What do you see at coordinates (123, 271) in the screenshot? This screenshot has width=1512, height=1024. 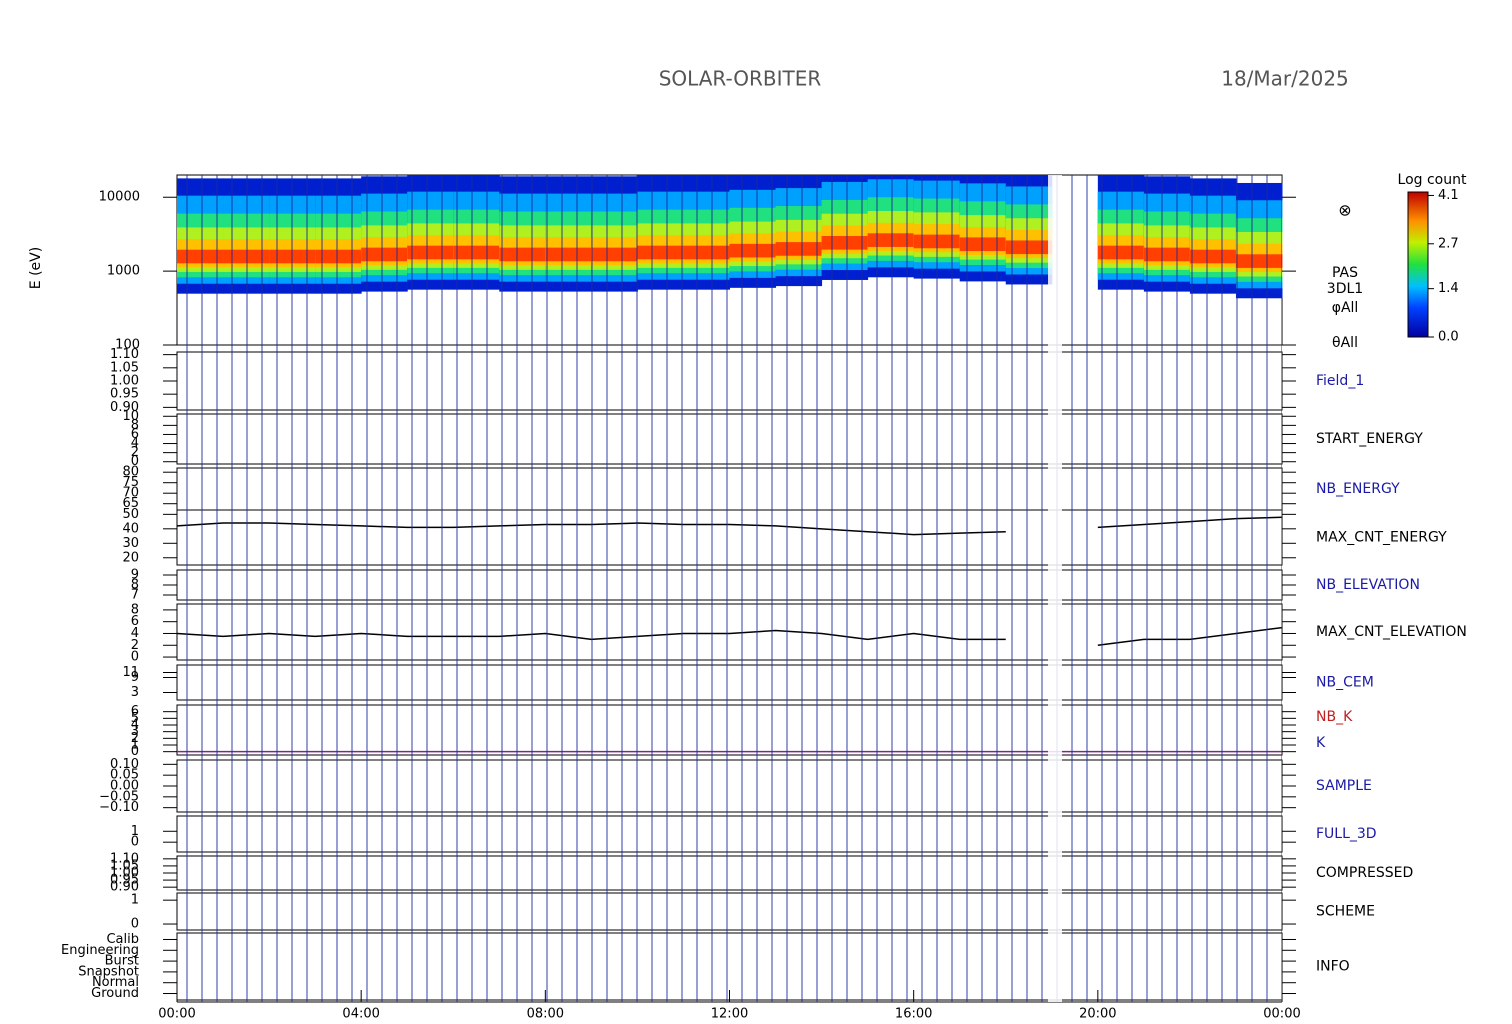 I see `y-tick-label: 1000` at bounding box center [123, 271].